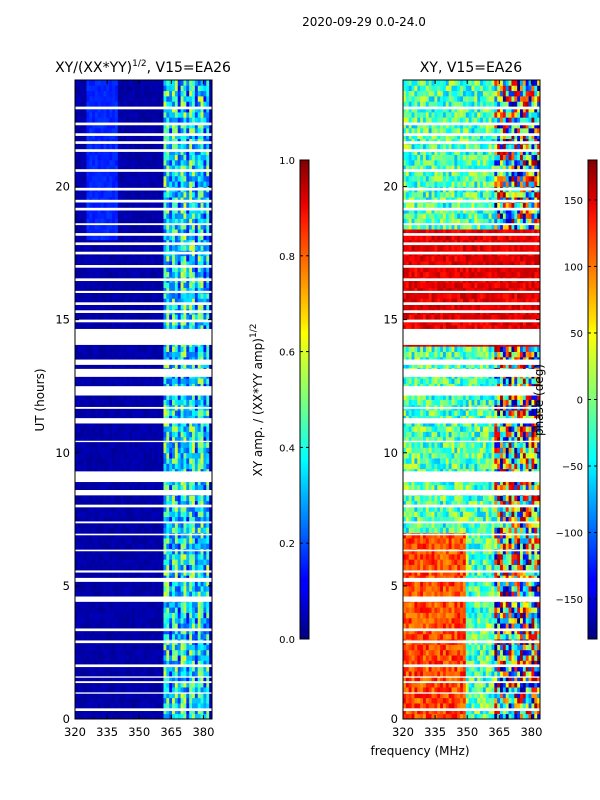 This screenshot has width=600, height=800. Describe the element at coordinates (364, 22) in the screenshot. I see `figure-suptitle: 2020-09-29 0.0-24.0` at that location.